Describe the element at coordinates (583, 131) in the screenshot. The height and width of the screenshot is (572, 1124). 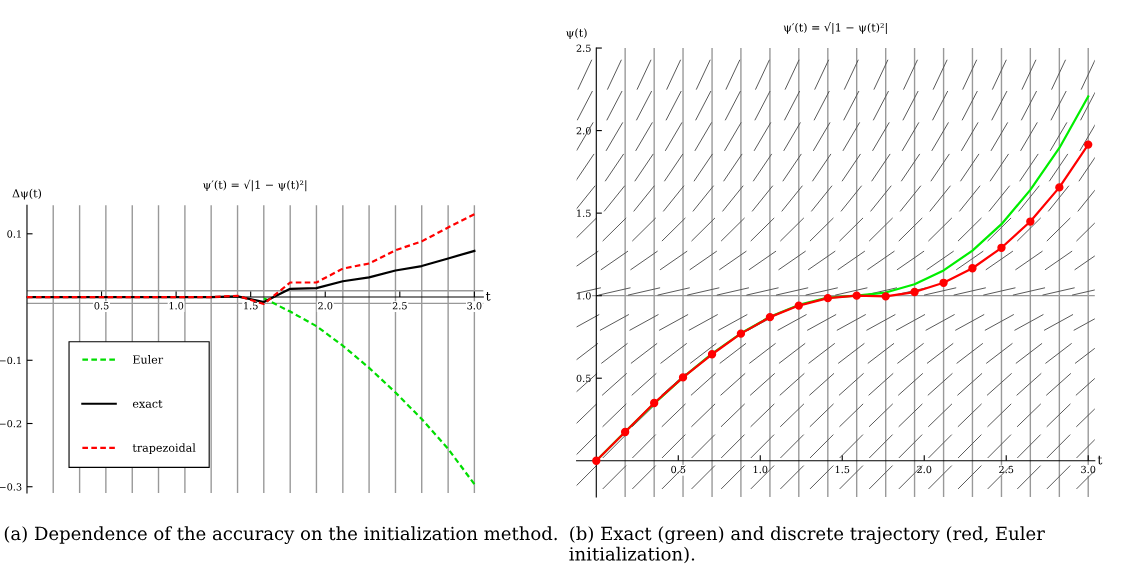
I see `y-tick-label: 2.0` at that location.